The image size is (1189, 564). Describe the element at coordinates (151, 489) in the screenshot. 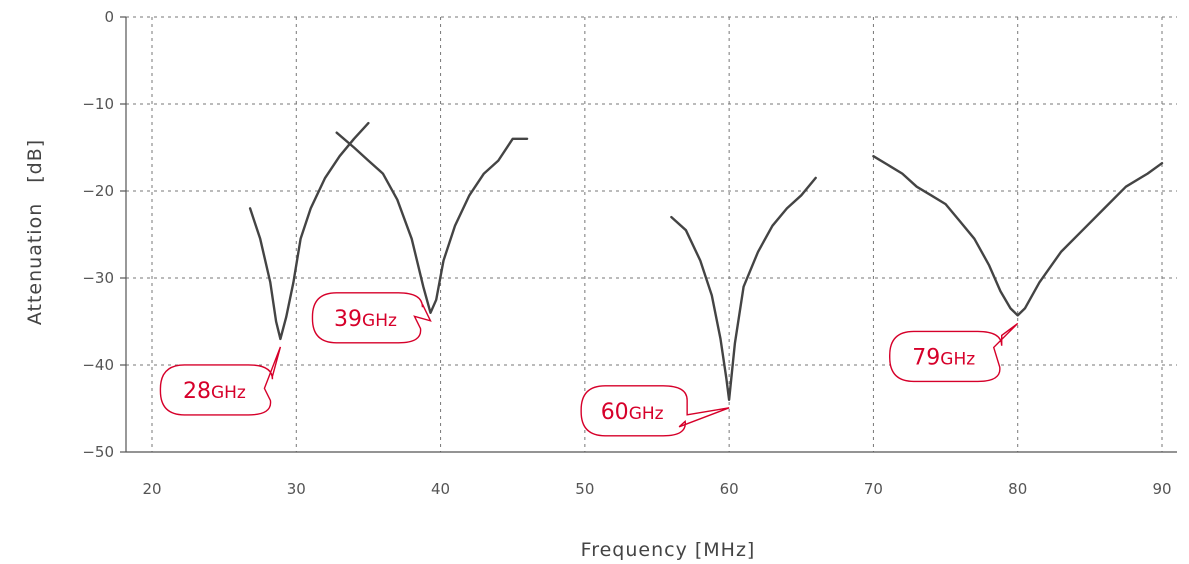

I see `x-tick-label: 20` at that location.